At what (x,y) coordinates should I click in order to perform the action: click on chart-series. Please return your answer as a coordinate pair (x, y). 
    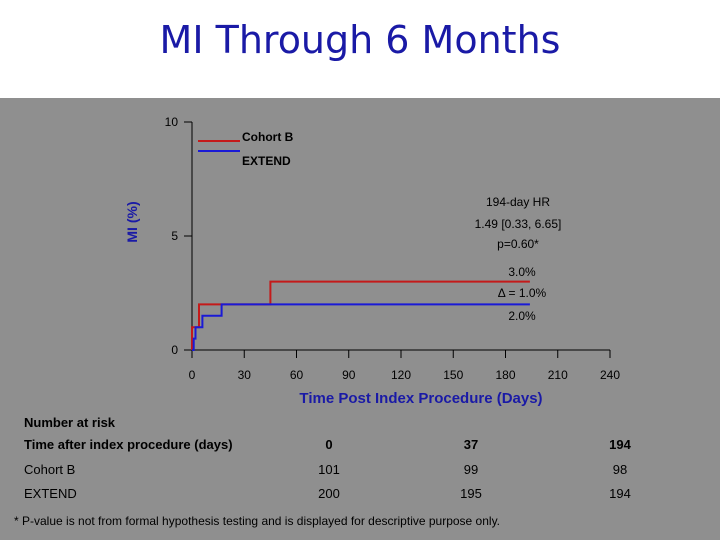
    Looking at the image, I should click on (360, 315).